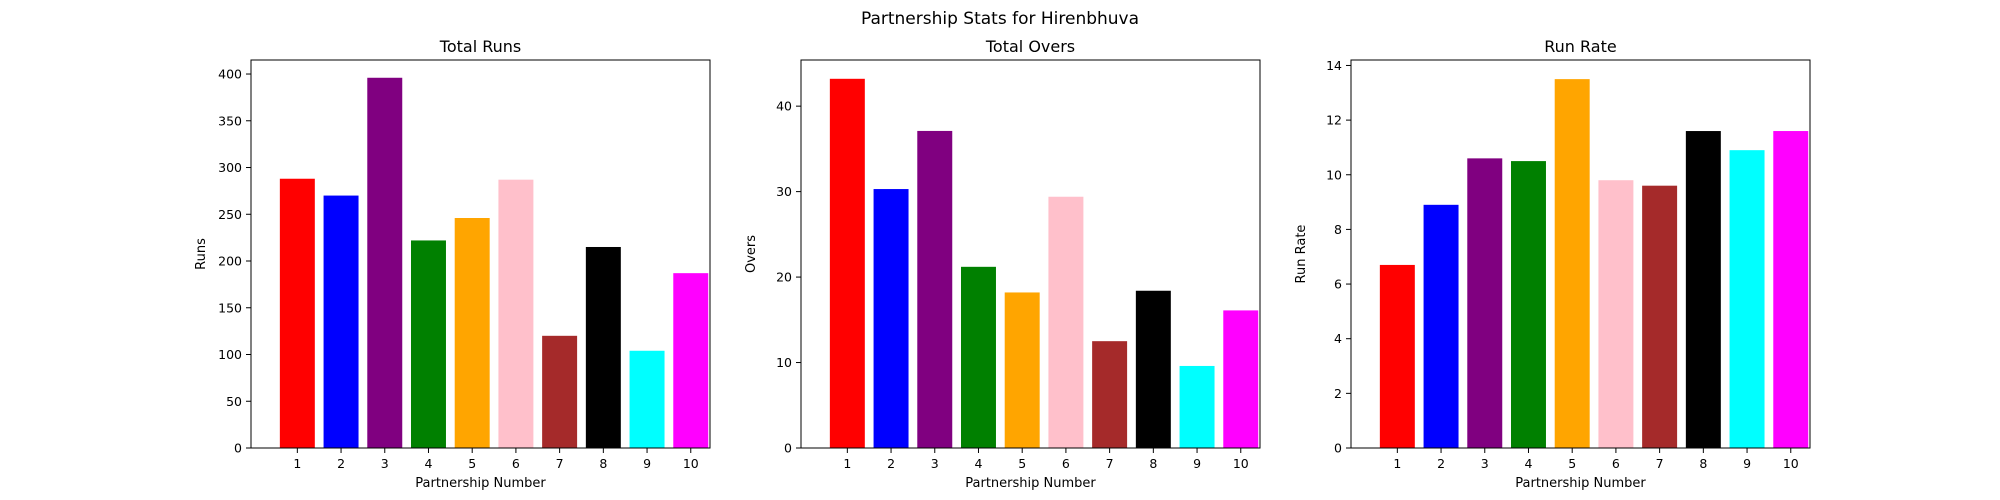 The height and width of the screenshot is (500, 2000). Describe the element at coordinates (1572, 463) in the screenshot. I see `run-rate-xtick-label: 5` at that location.